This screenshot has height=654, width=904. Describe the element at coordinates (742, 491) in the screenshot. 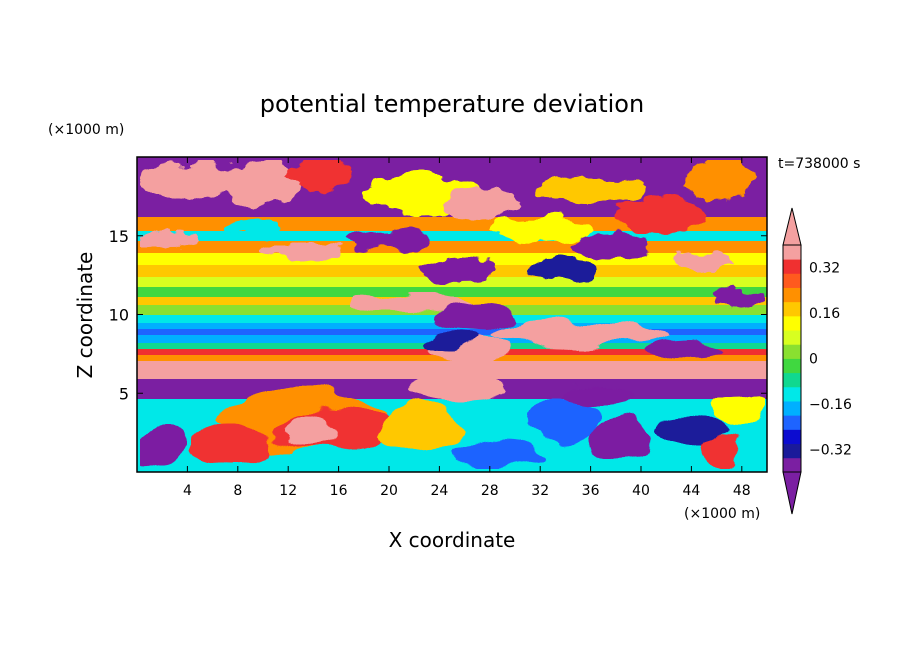

I see `x-tick-label: 48` at that location.